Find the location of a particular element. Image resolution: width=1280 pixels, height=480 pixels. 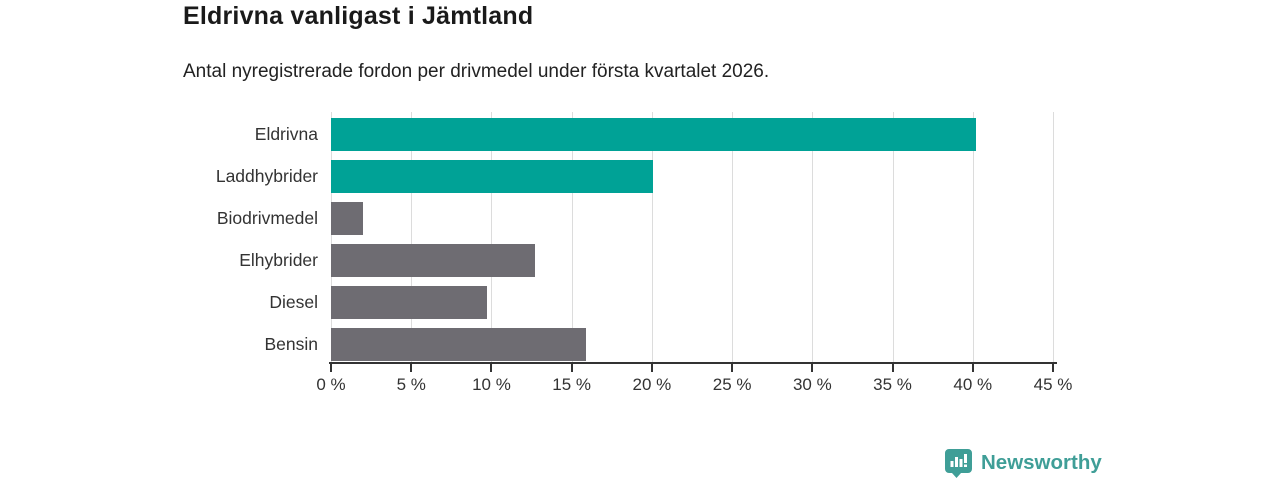

category-label: Diesel is located at coordinates (293, 302).